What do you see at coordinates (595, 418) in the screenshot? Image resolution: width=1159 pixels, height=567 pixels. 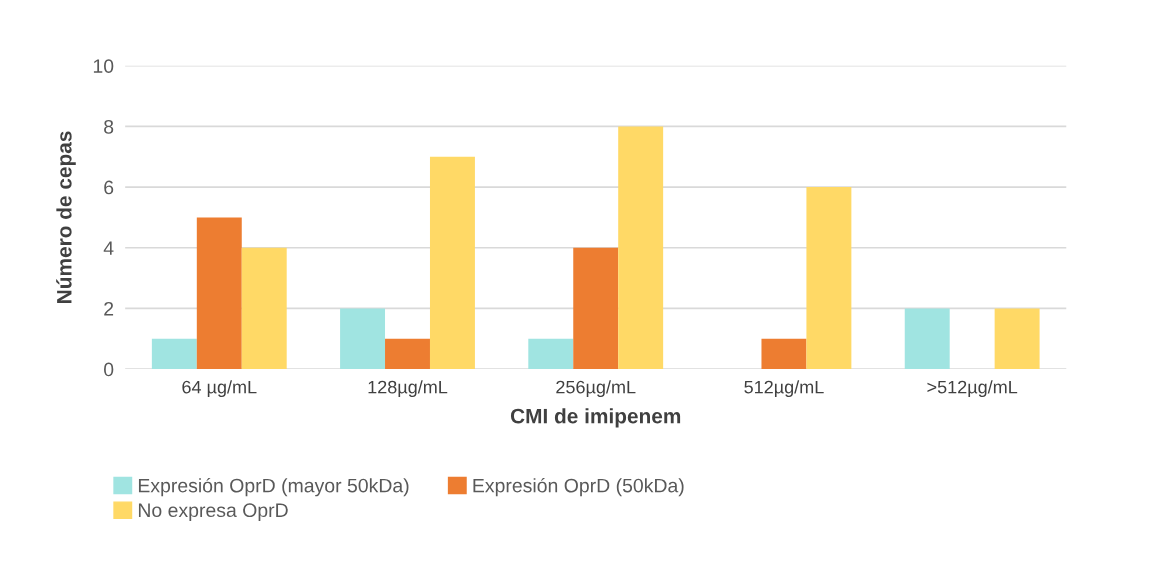 I see `x-axis-title: CMI de imipenem` at bounding box center [595, 418].